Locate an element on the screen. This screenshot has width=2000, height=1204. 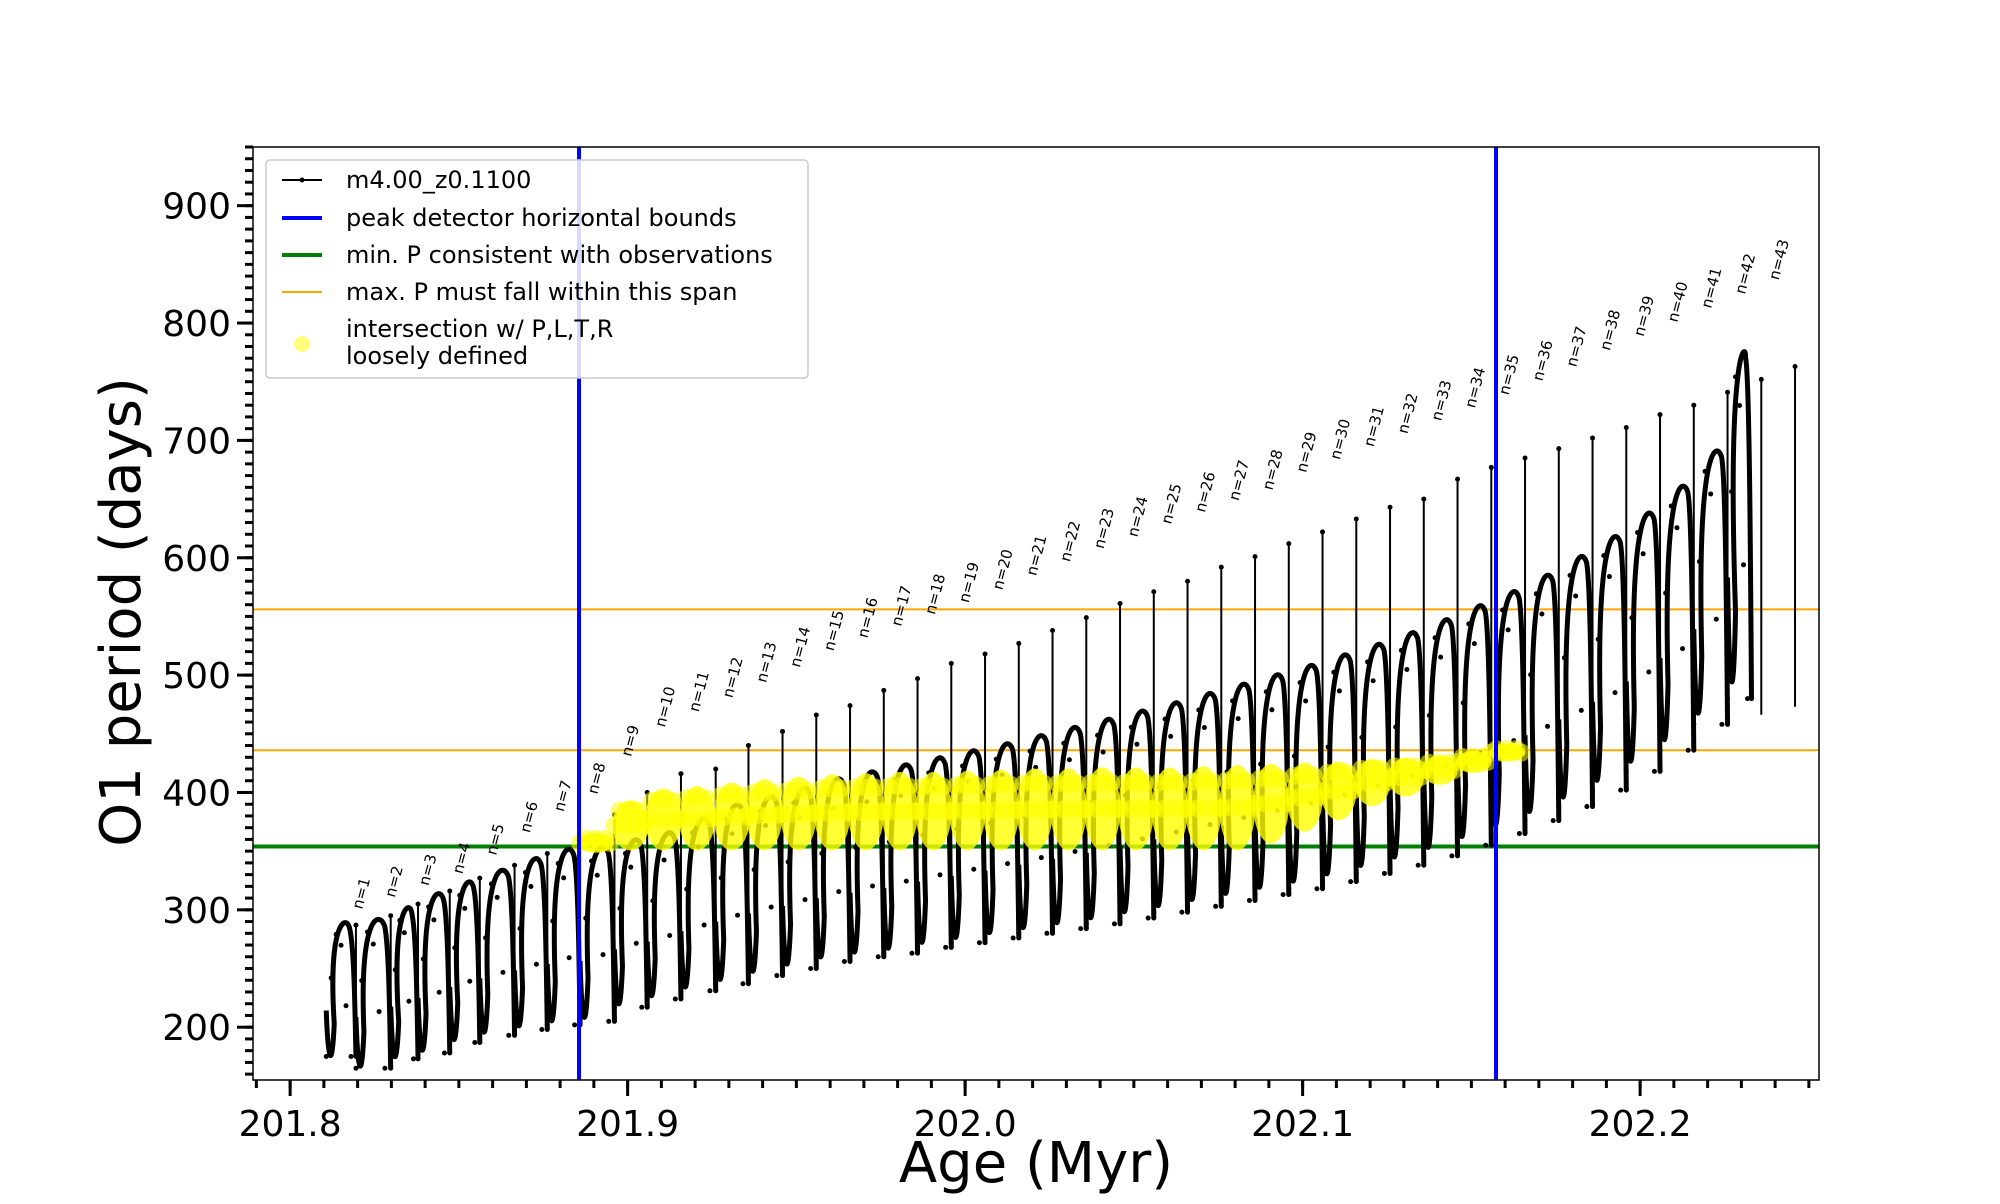
legend-label-peak-bounds: peak detector horizontal bounds is located at coordinates (541, 218).